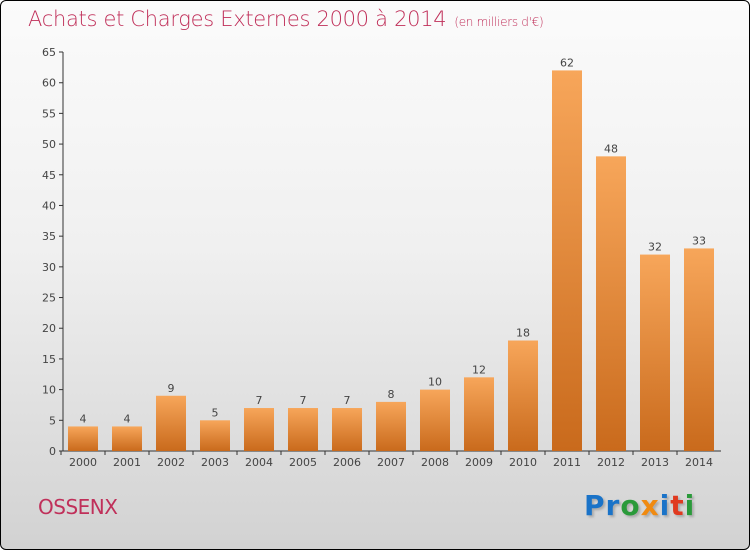  I want to click on data-label-2014: 33, so click(699, 240).